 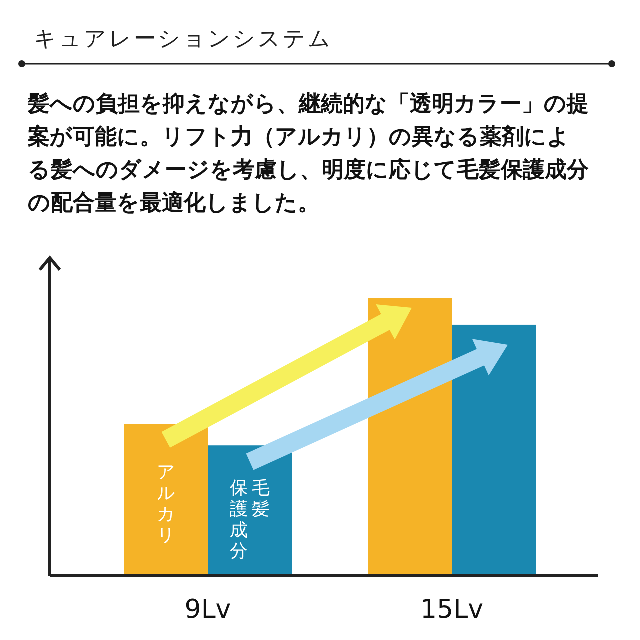 I want to click on bar, so click(x=494, y=450).